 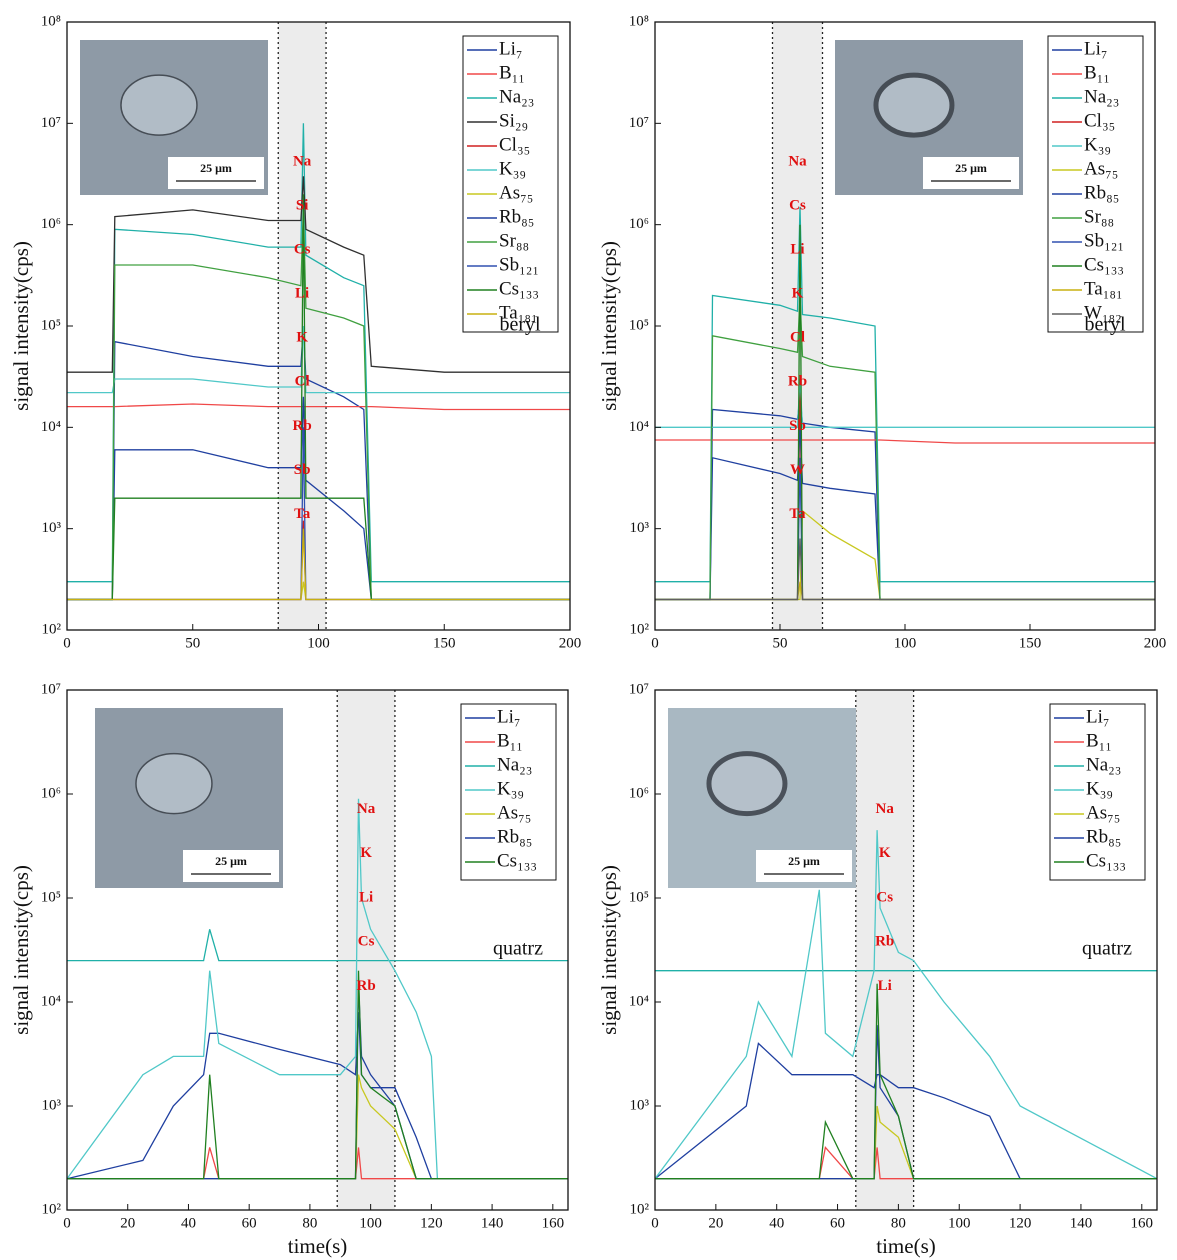 What do you see at coordinates (518, 312) in the screenshot?
I see `legend-label: Ta₁₈₁` at bounding box center [518, 312].